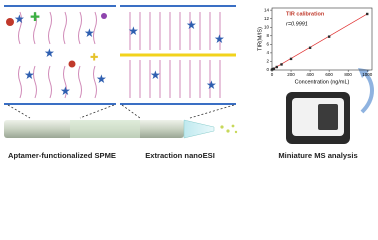 The width and height of the screenshot is (378, 240). Describe the element at coordinates (367, 74) in the screenshot. I see `x-tick-label: 1000` at that location.